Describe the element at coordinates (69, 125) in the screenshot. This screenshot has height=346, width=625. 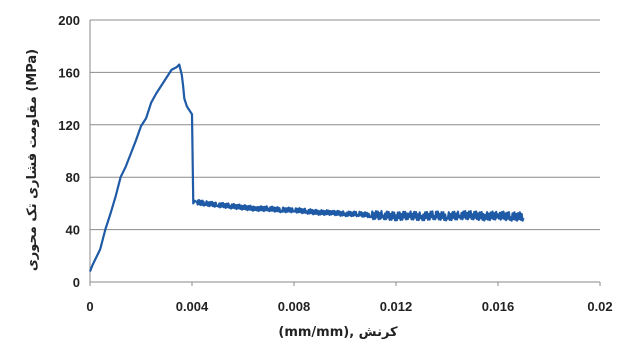
I see `y-tick-label: 120` at that location.